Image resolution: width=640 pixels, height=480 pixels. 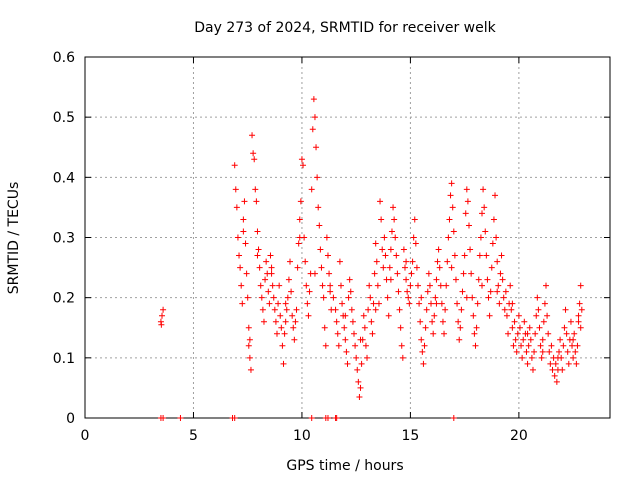 I want to click on y-tick-label: 0.3, so click(x=64, y=239).